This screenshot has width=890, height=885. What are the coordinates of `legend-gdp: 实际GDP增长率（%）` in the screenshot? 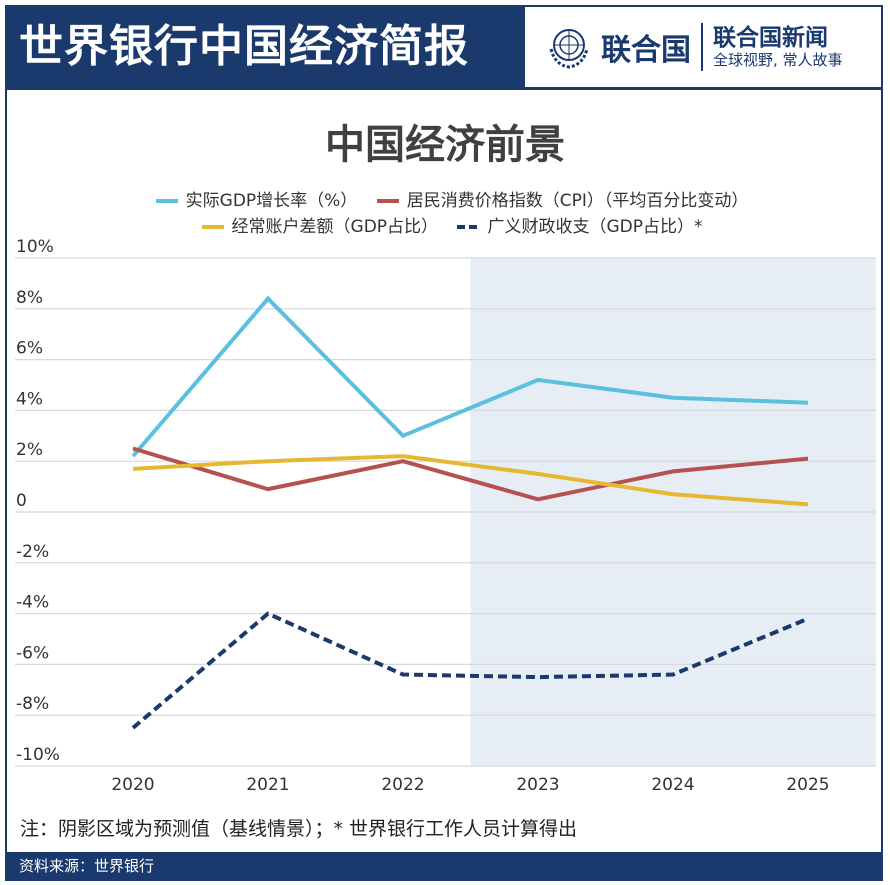 It's located at (271, 201).